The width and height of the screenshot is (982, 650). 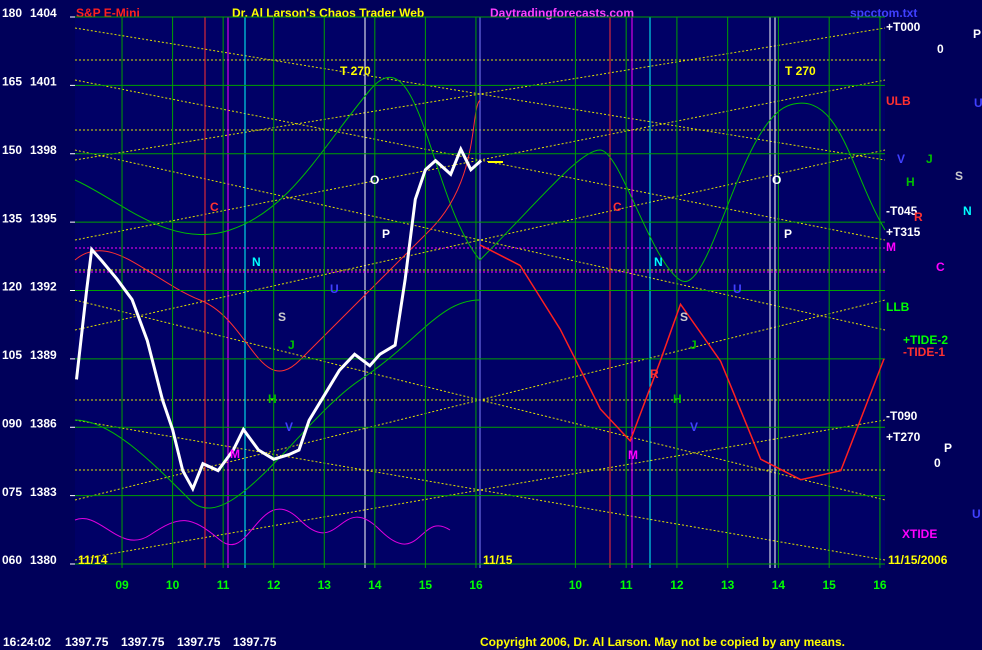 I want to click on y-tick-label: 1383, so click(x=43, y=492).